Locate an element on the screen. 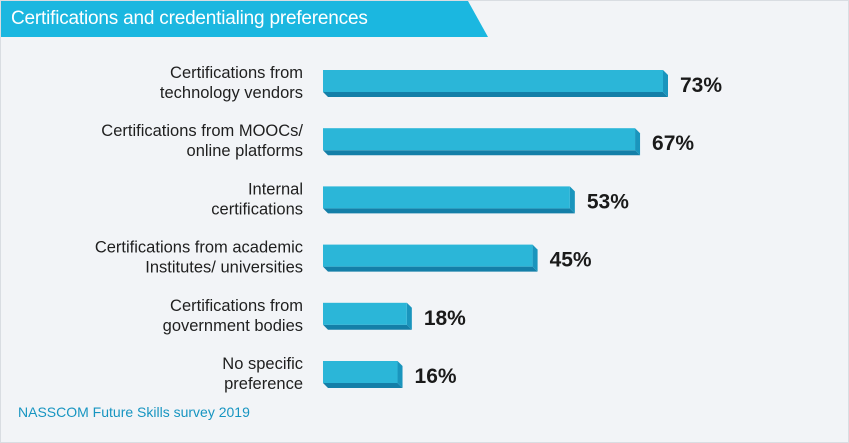 This screenshot has height=443, width=849. category-label-line: Internal is located at coordinates (275, 189).